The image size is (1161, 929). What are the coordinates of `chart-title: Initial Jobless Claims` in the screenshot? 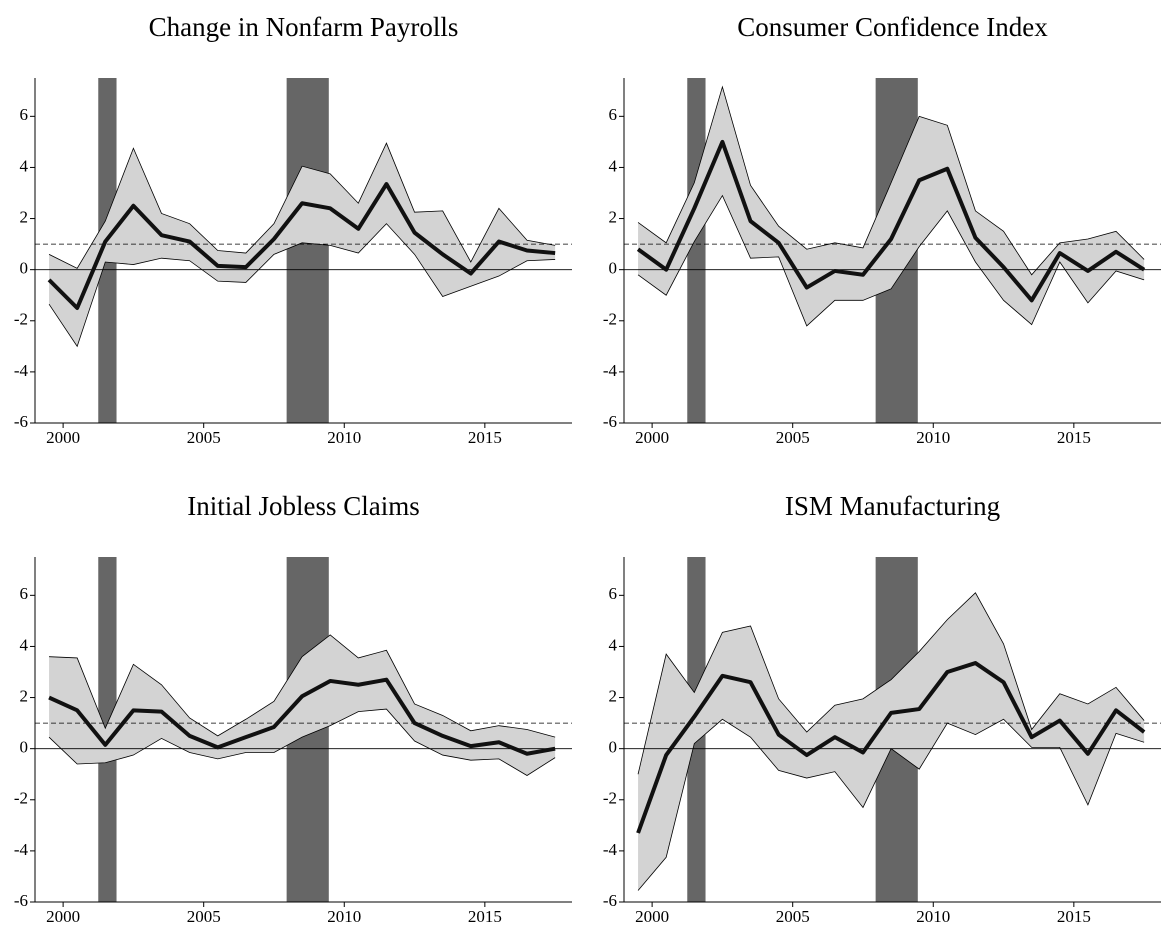 It's located at (303, 506).